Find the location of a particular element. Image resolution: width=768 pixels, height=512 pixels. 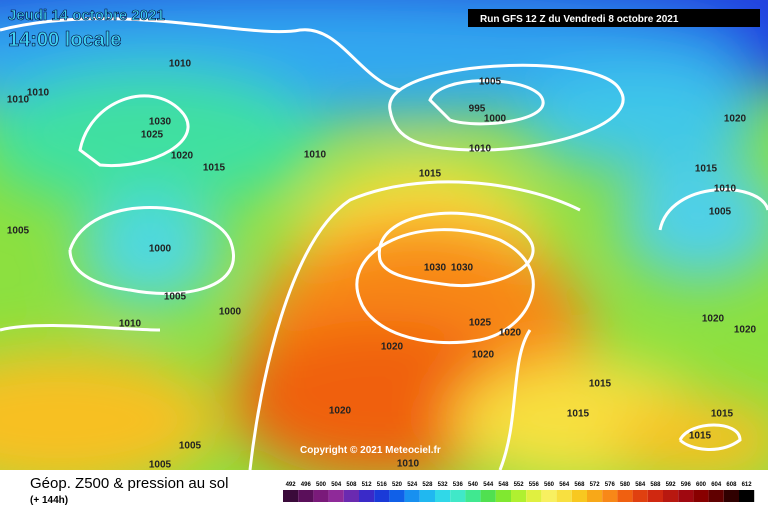

isobar-label: 995 is located at coordinates (477, 109).